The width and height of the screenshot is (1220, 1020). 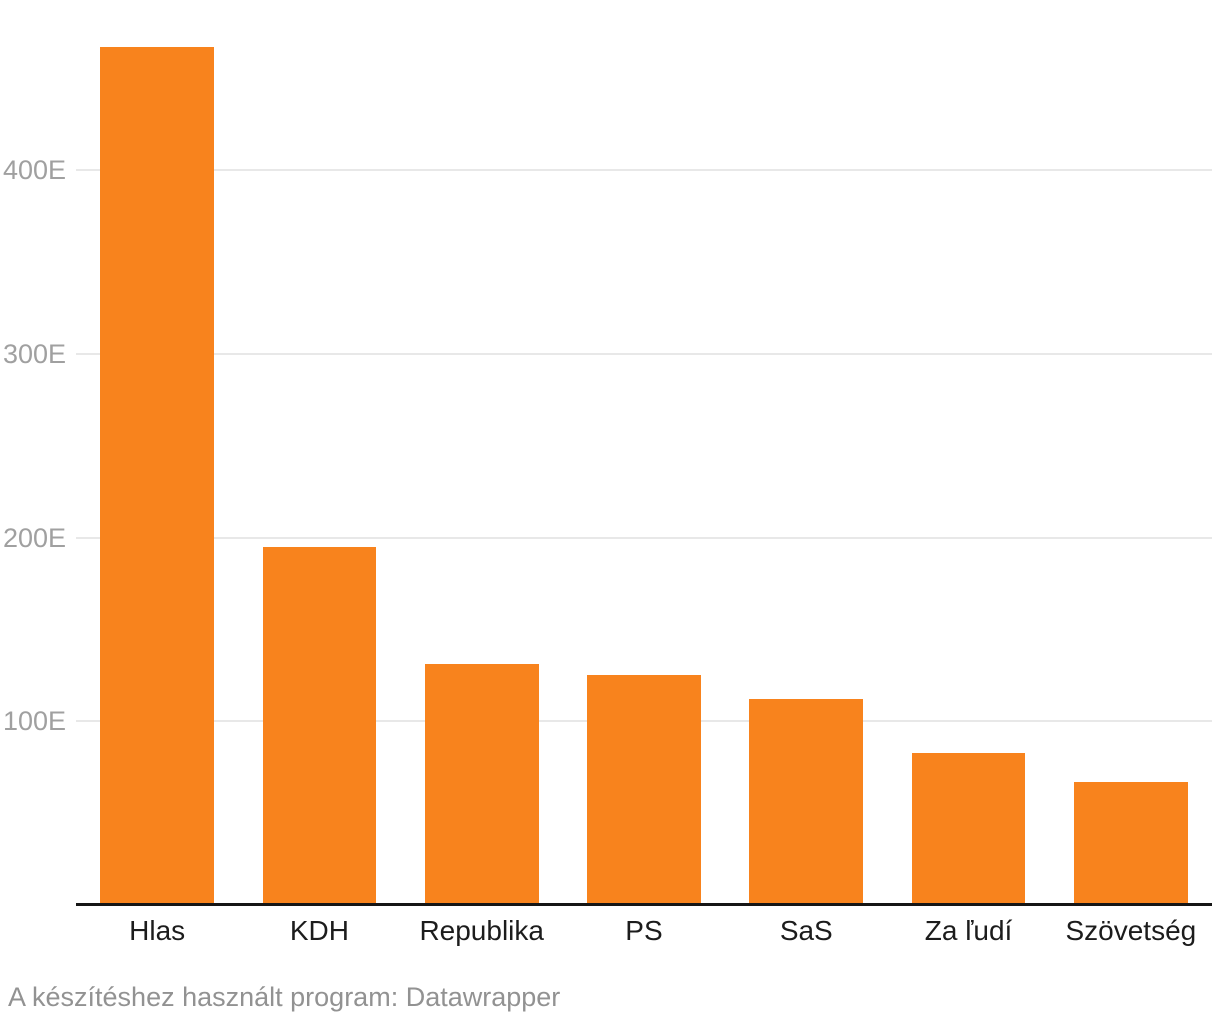 What do you see at coordinates (1131, 843) in the screenshot?
I see `bar-Szövetség` at bounding box center [1131, 843].